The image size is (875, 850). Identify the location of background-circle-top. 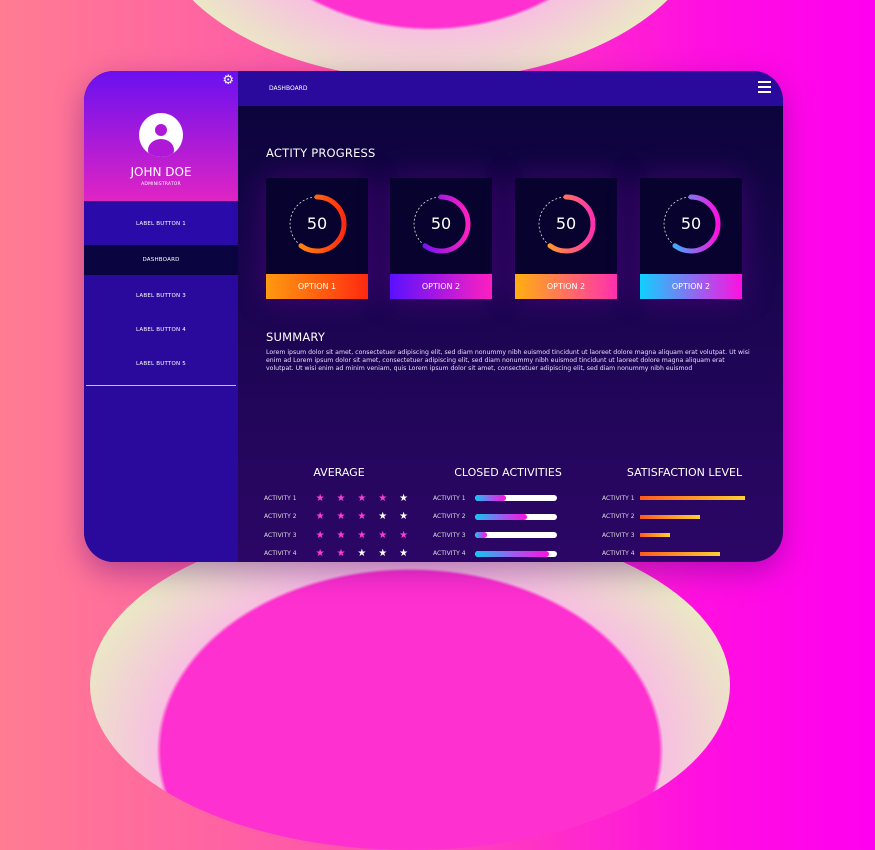
(430, 40).